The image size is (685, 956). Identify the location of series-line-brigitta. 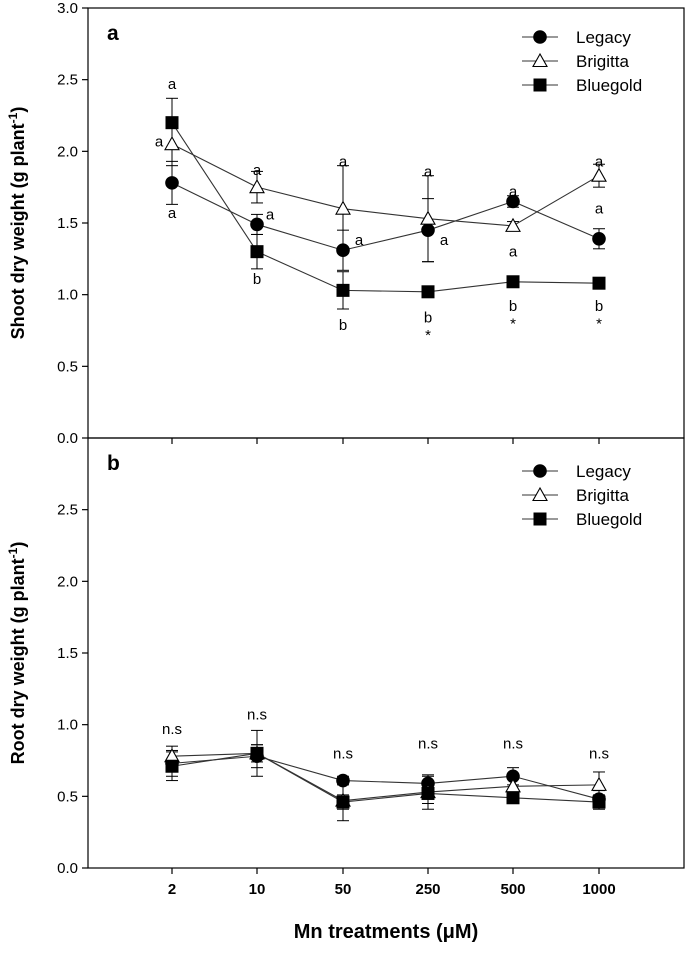
(385, 777).